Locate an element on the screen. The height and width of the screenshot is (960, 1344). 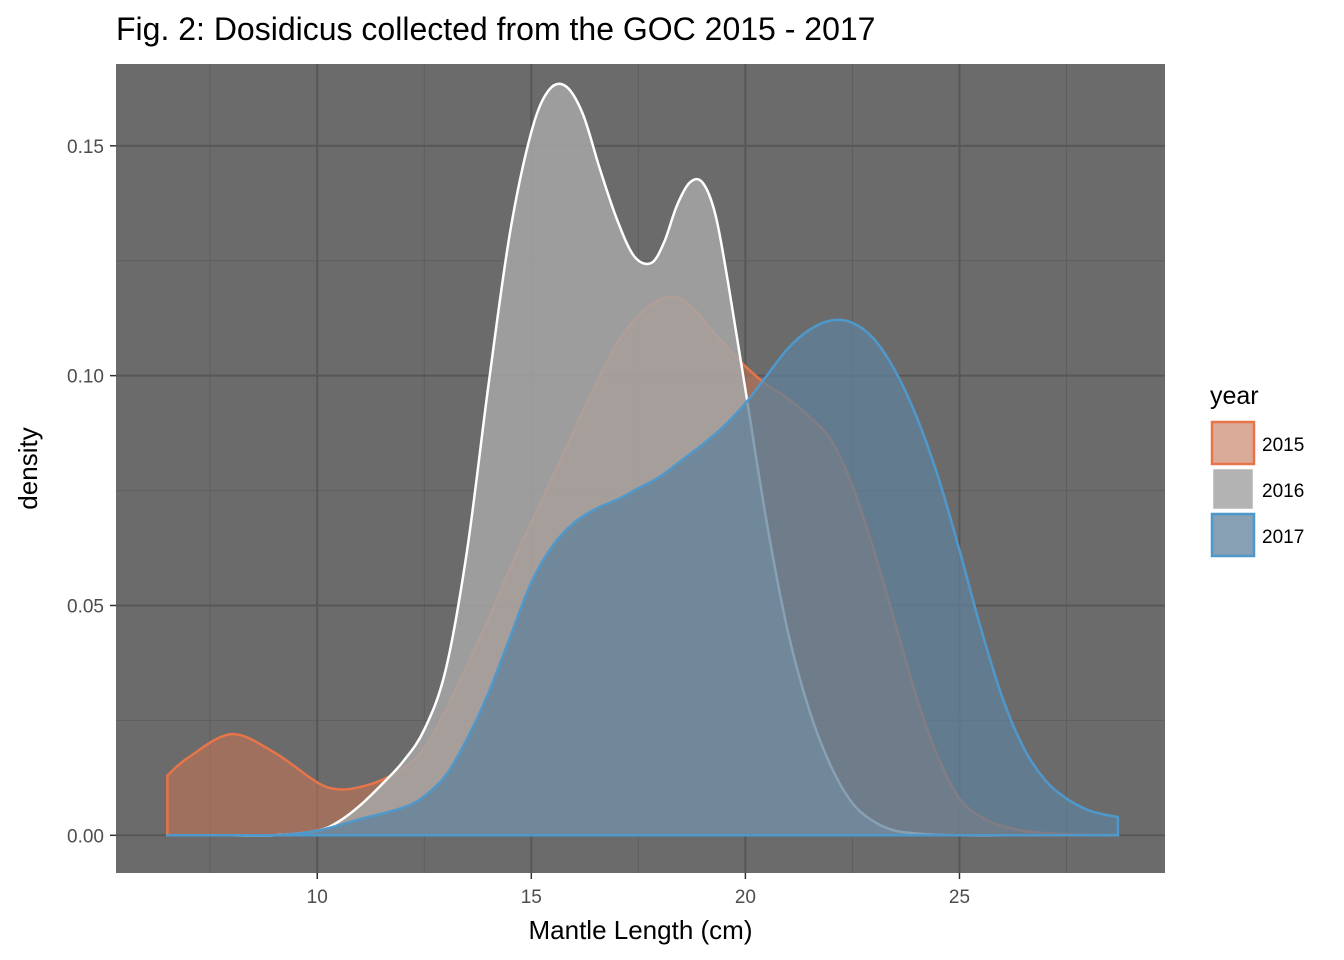
x-tick-label: 10 is located at coordinates (317, 897).